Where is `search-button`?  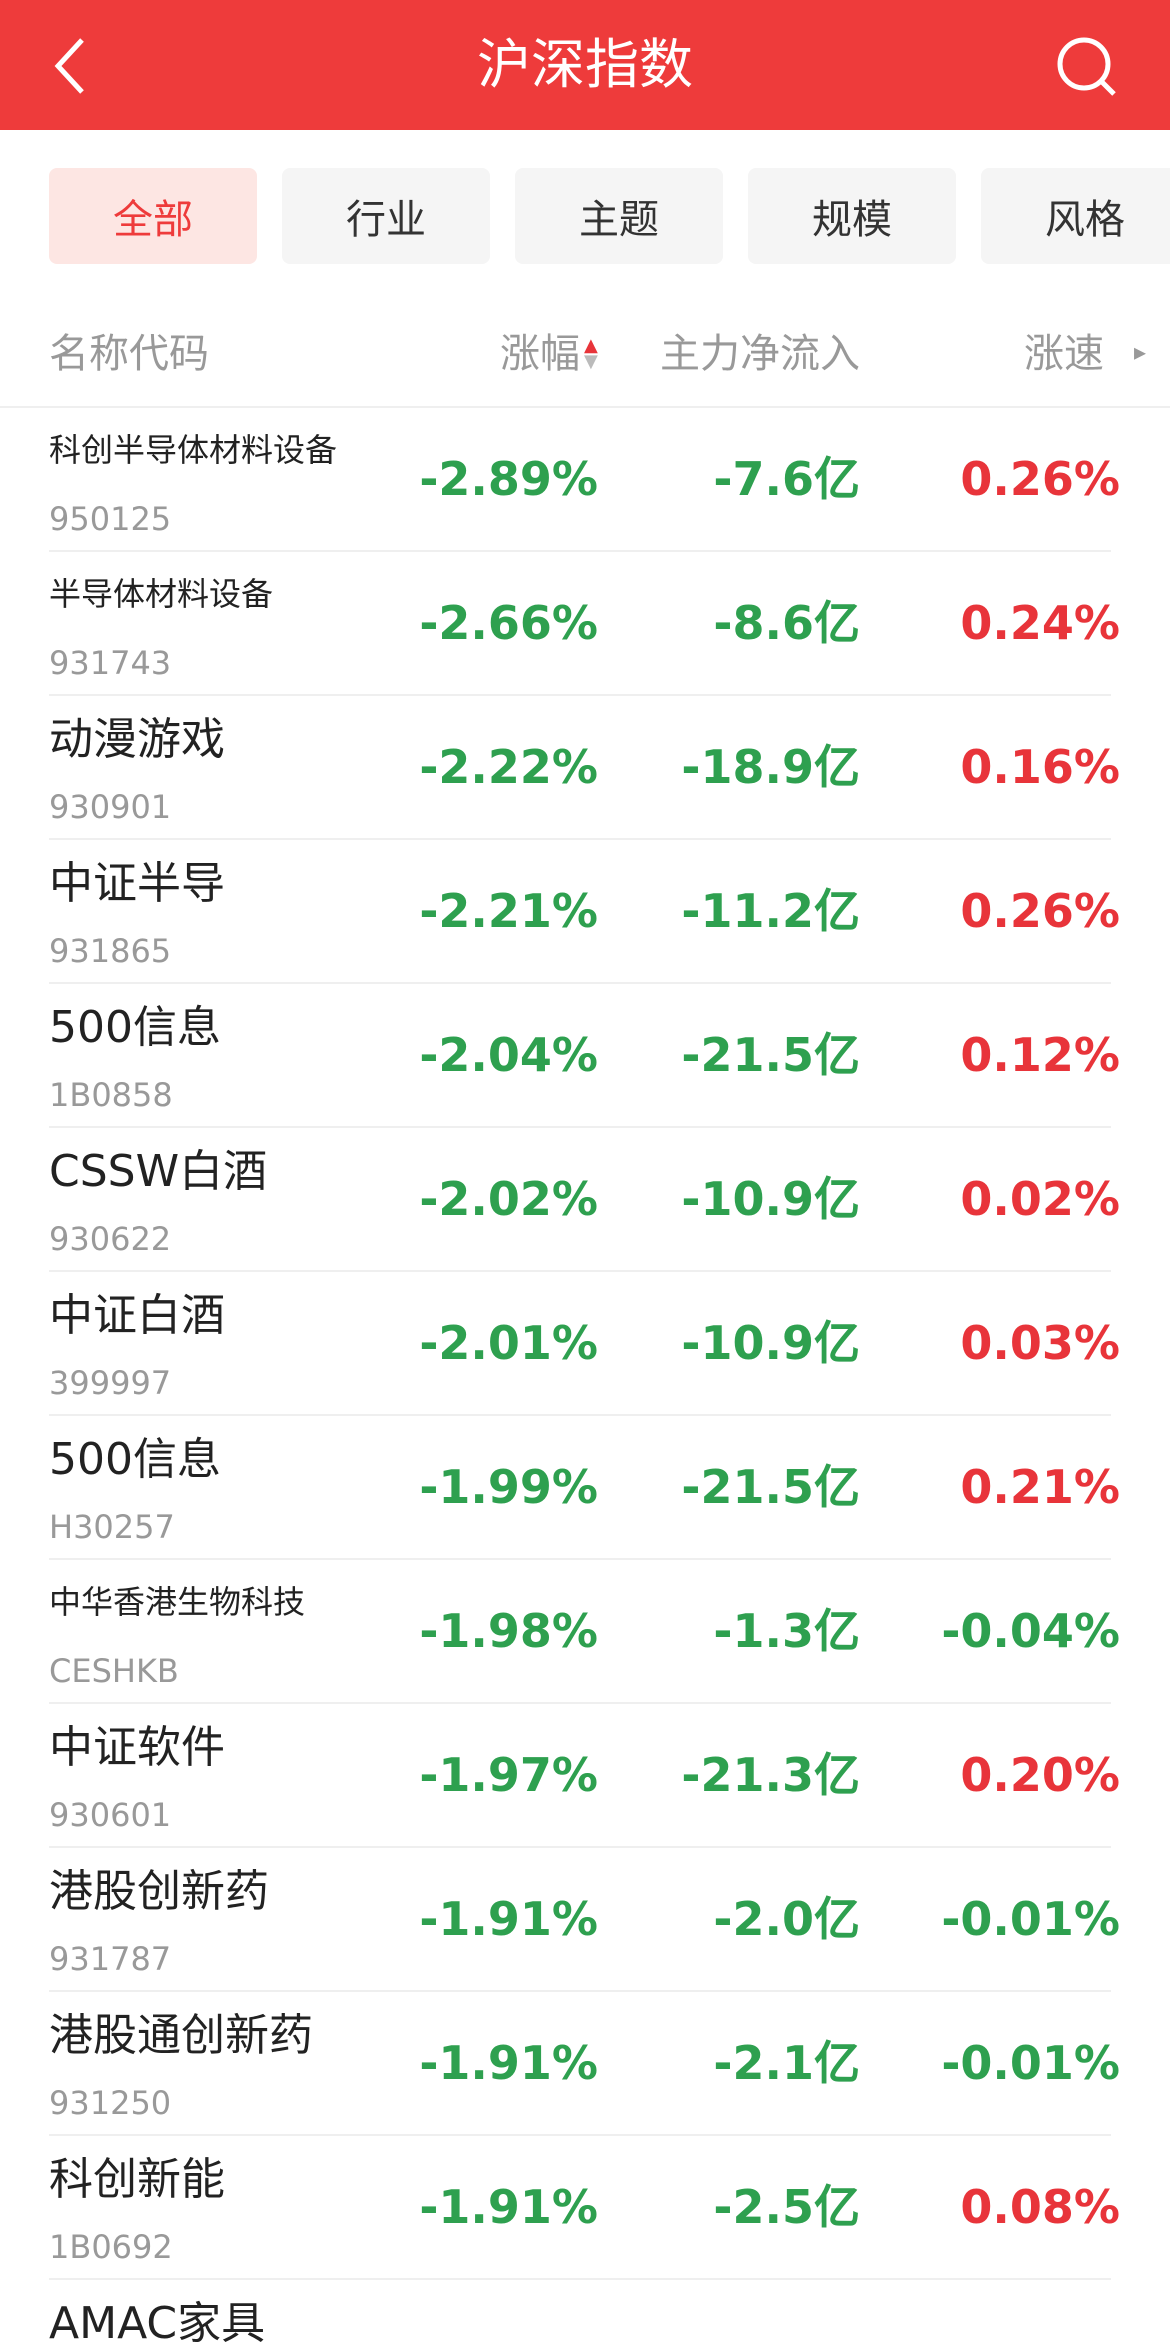
search-button is located at coordinates (1086, 66).